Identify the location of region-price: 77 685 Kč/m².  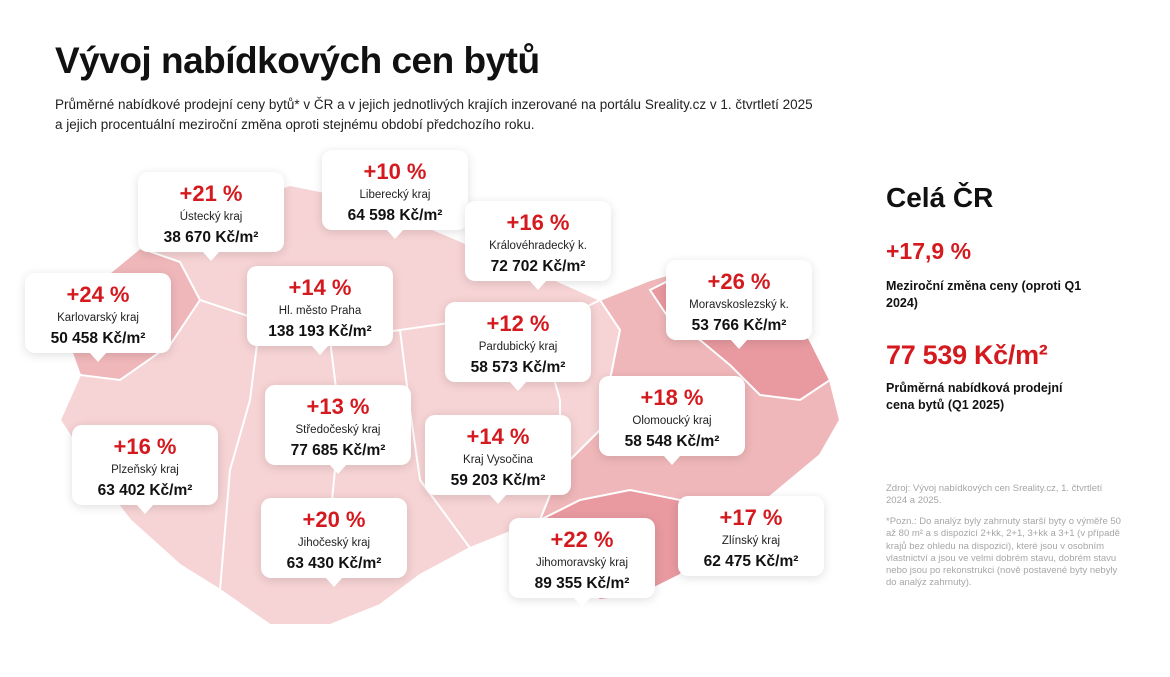
(338, 450).